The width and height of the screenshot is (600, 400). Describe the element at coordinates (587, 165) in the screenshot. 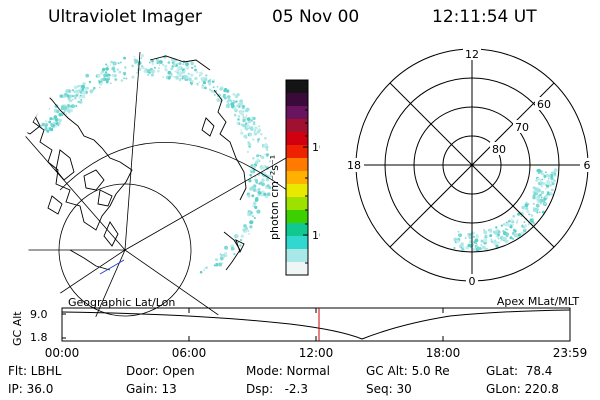

I see `mlt-label-6: 6` at that location.